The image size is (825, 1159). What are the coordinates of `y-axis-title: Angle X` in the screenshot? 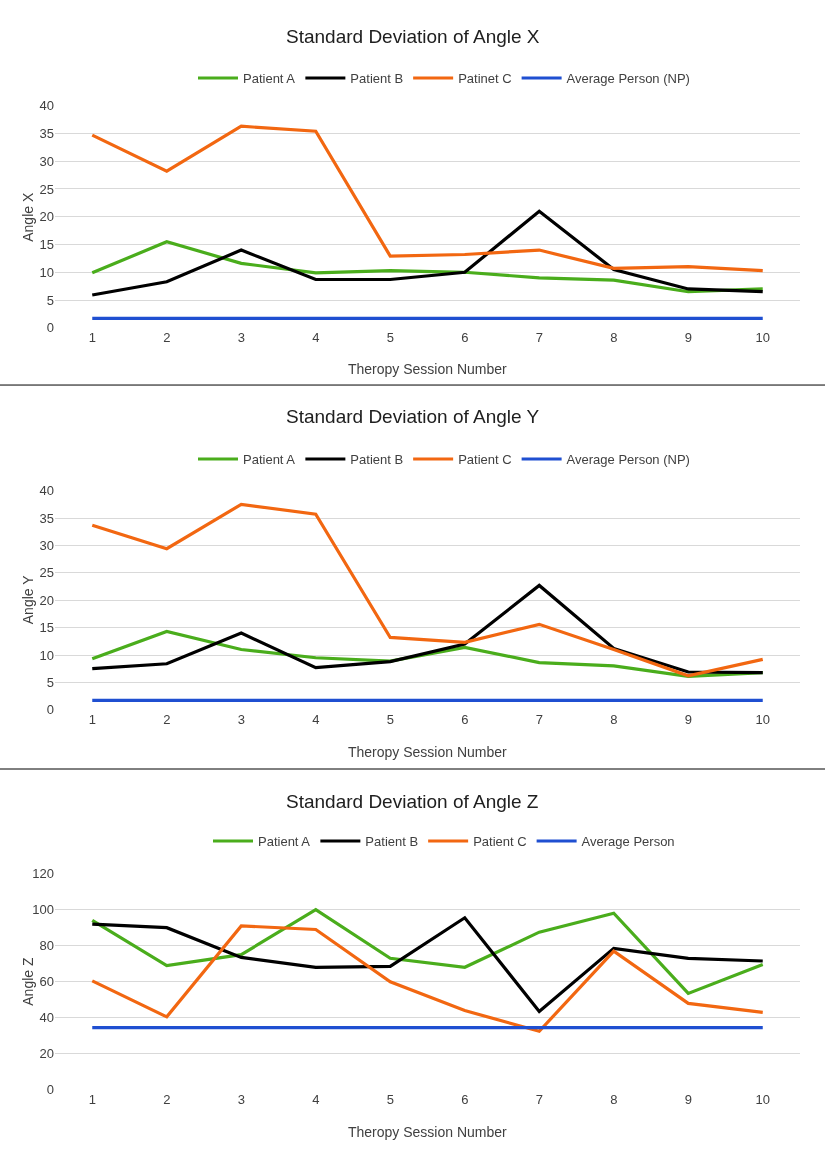 It's located at (28, 217).